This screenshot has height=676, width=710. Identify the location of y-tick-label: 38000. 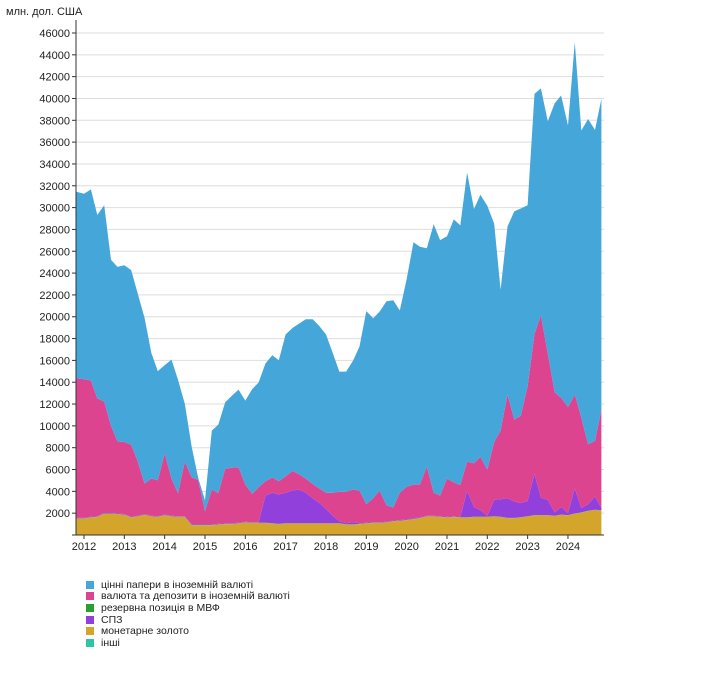
(54, 121).